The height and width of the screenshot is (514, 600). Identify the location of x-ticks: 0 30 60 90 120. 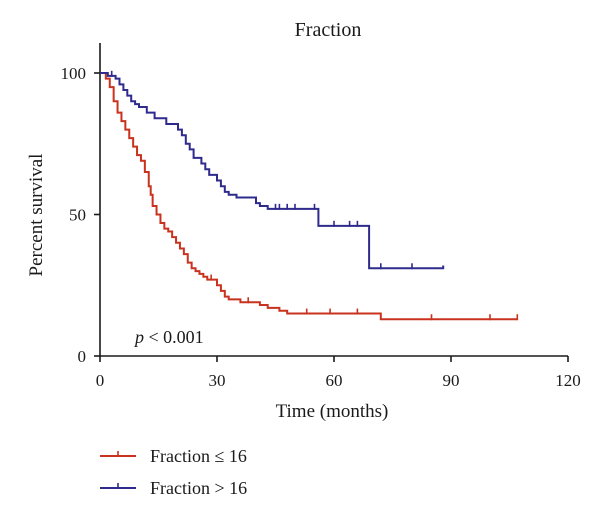
(338, 373).